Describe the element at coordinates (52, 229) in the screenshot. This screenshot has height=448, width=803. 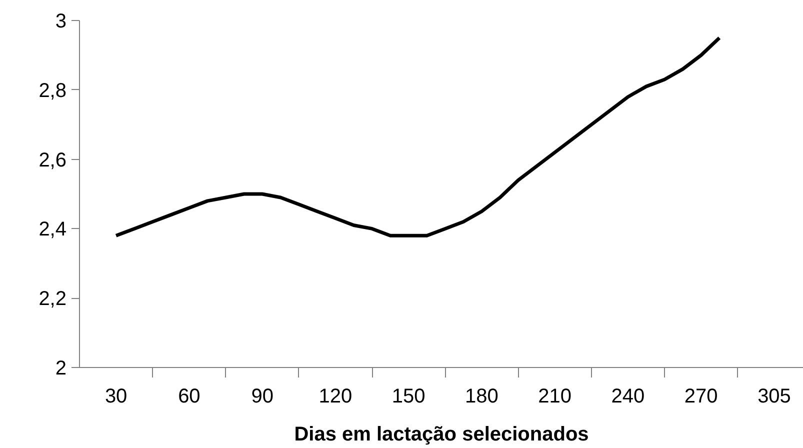
I see `y-tick-label: 2,4` at that location.